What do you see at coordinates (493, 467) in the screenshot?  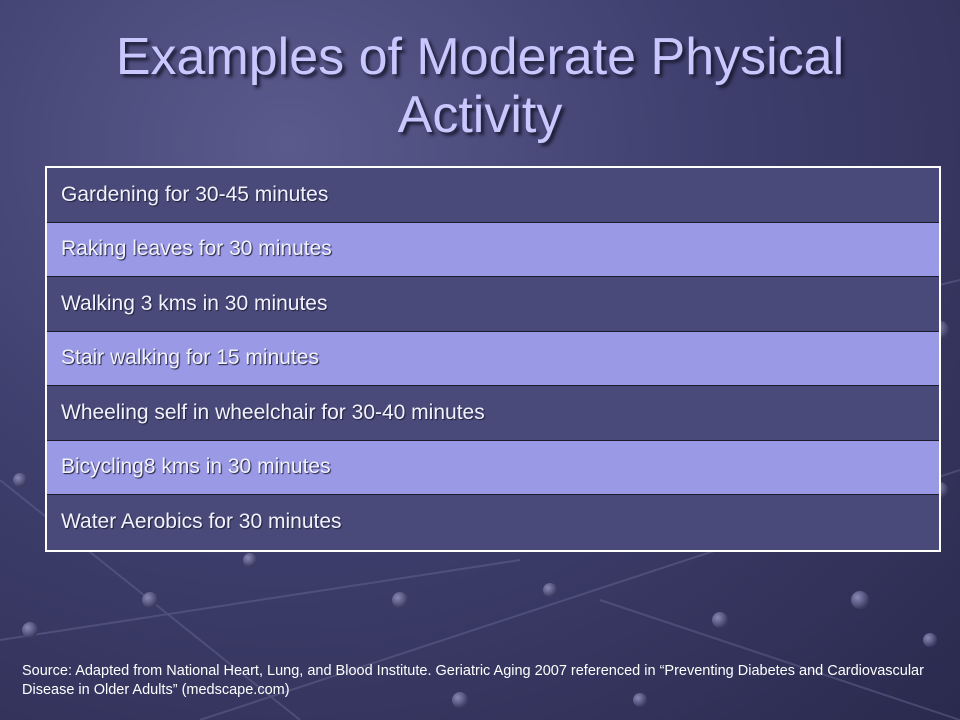 I see `table-row: Bicycling8 kms in 30 minutes` at bounding box center [493, 467].